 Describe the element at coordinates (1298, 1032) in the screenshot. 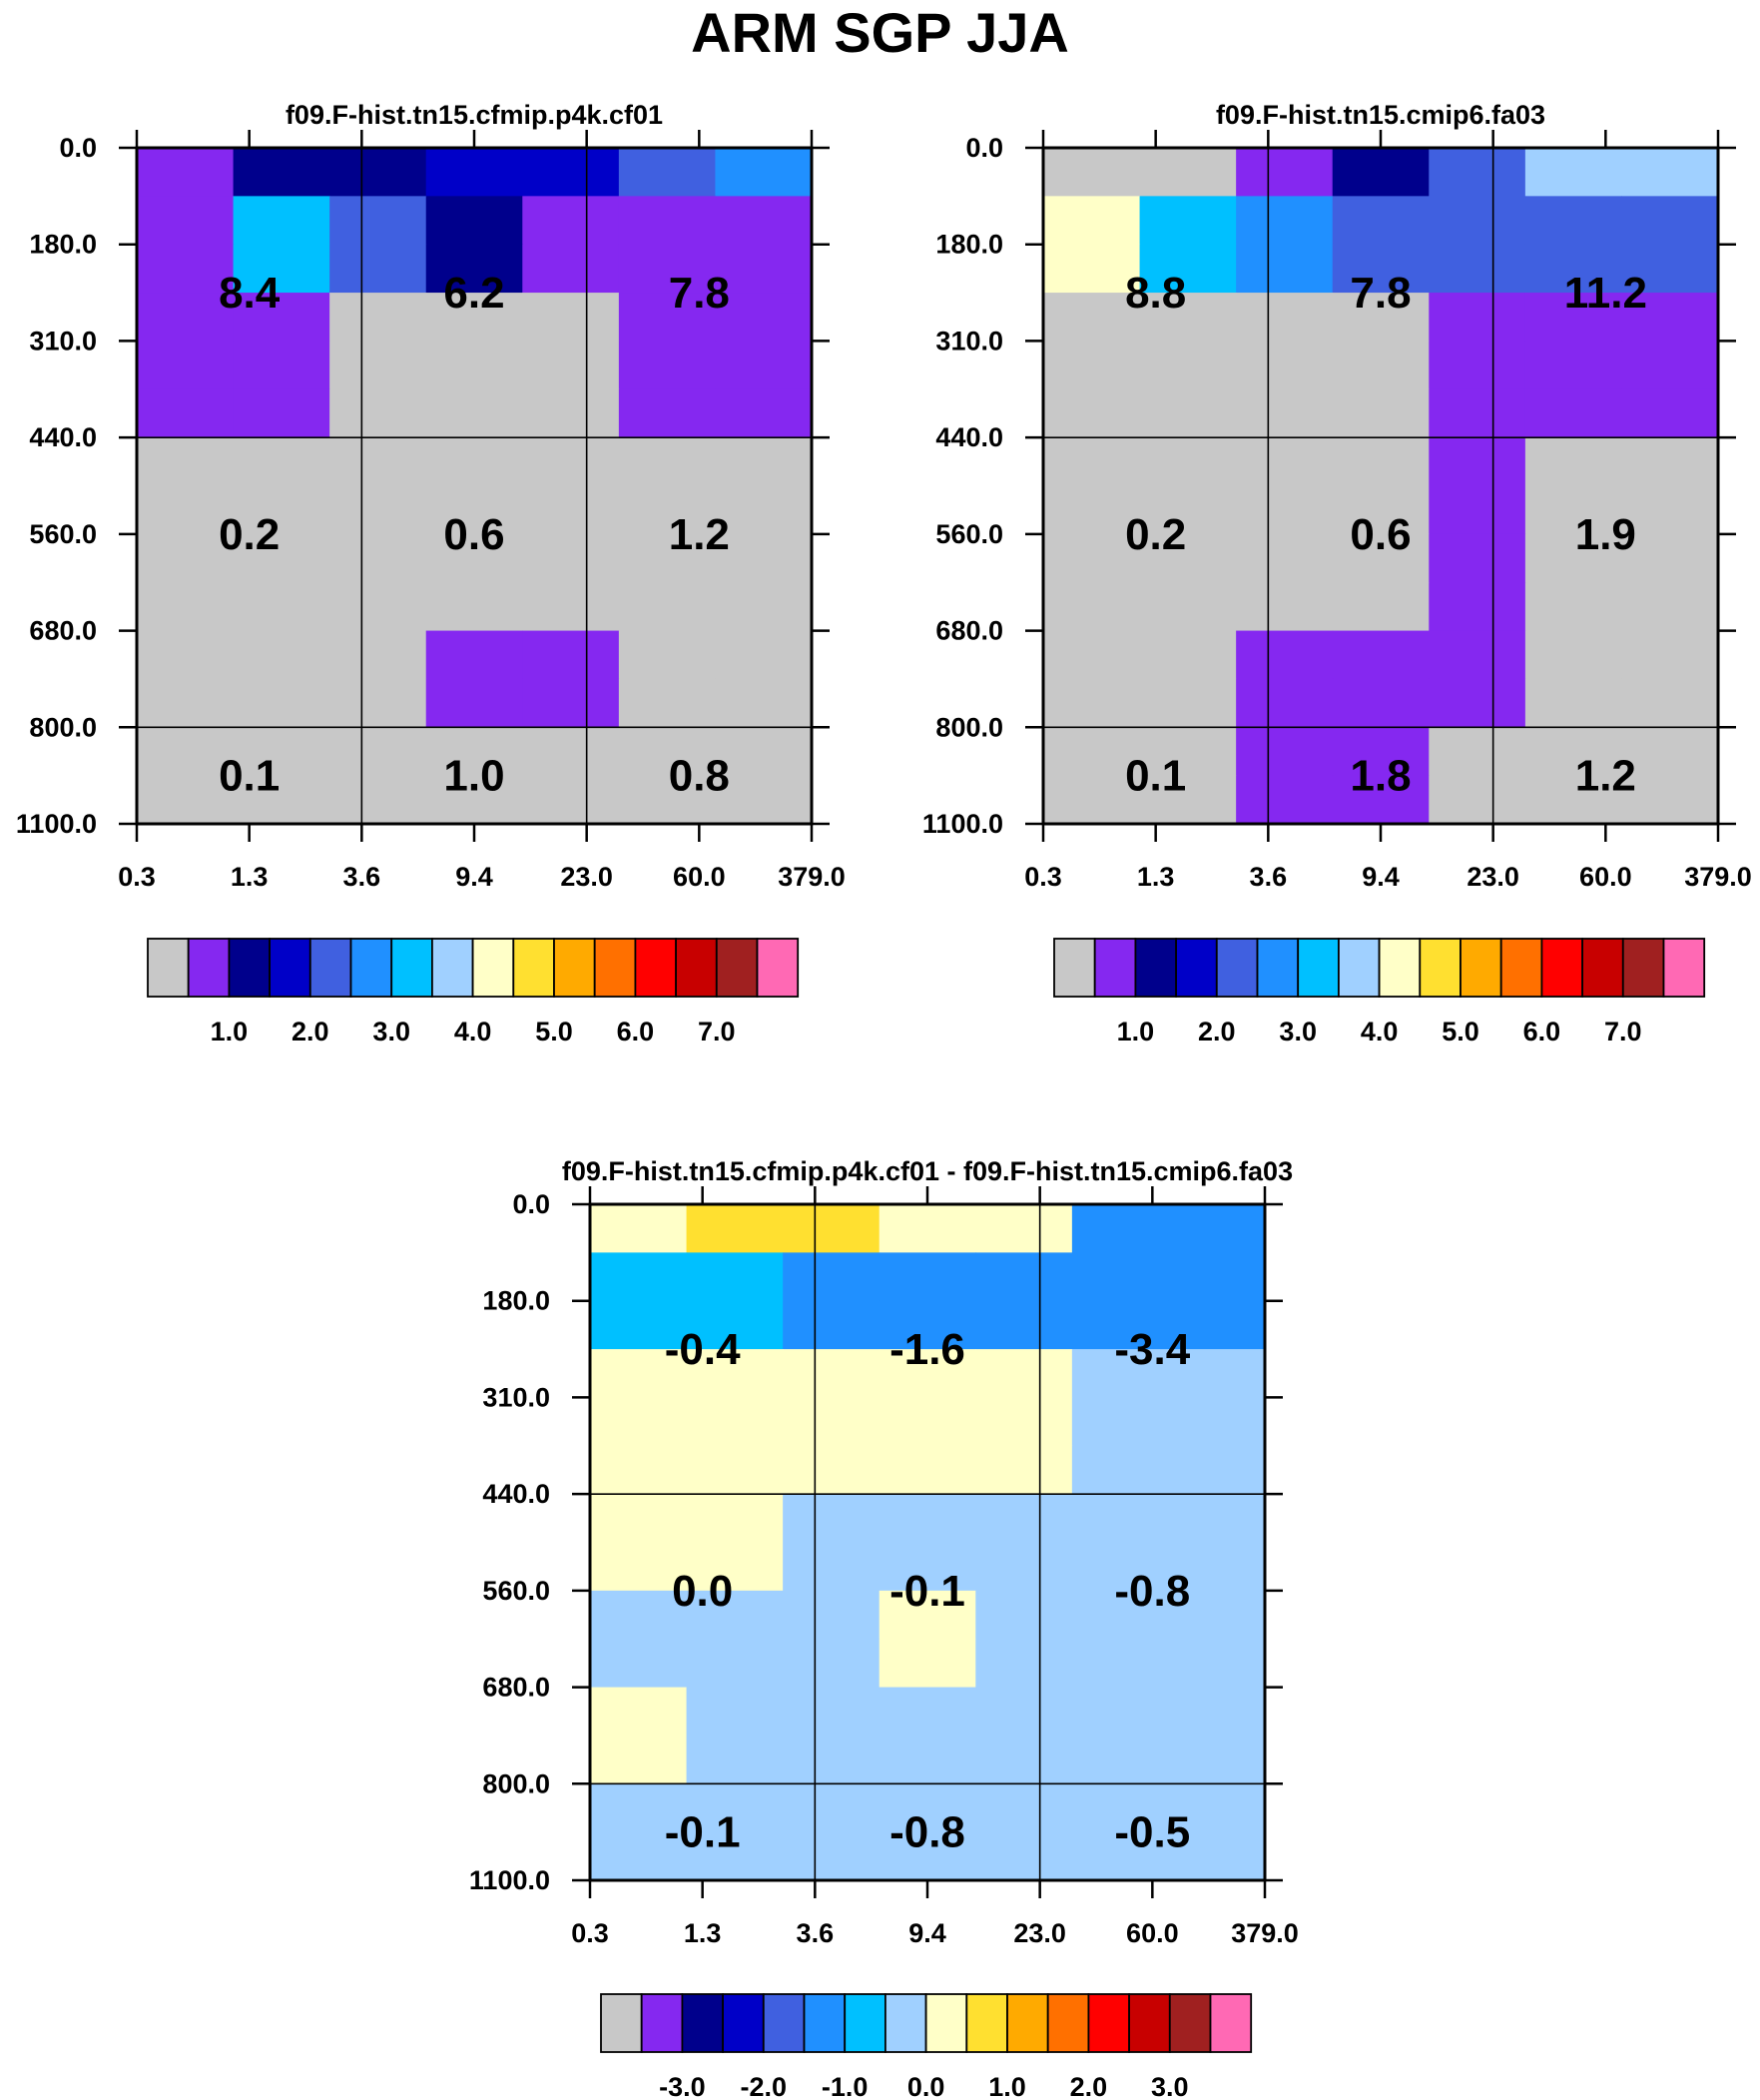

I see `colorbar-label: 3.0` at that location.